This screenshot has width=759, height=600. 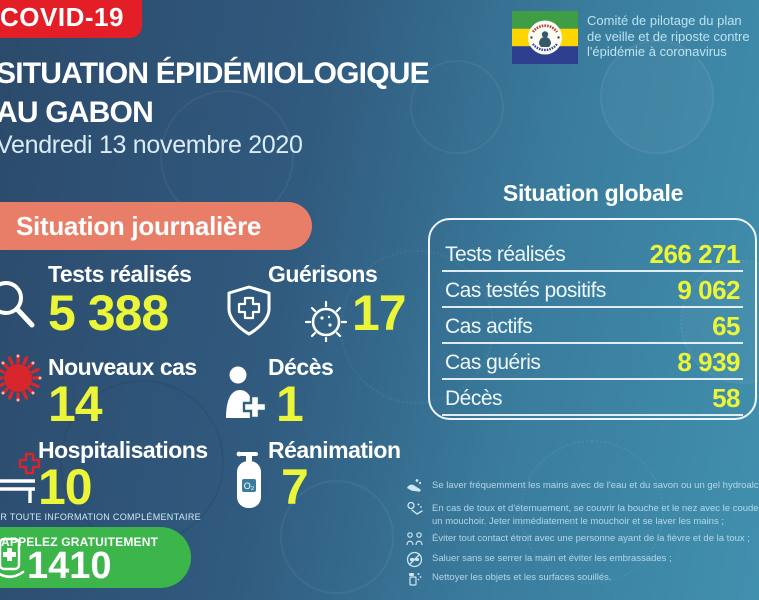 I want to click on daily-section-badge: Situation journalière, so click(x=156, y=226).